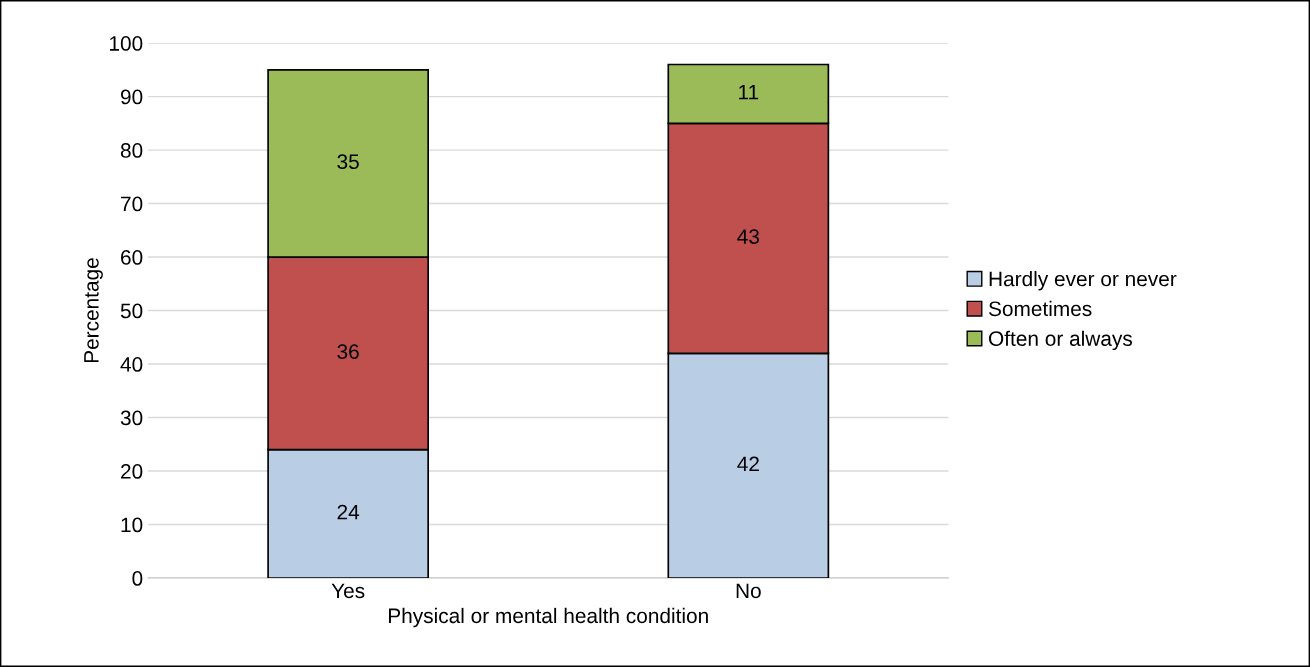 This screenshot has height=667, width=1310. Describe the element at coordinates (748, 591) in the screenshot. I see `x-tick-label: No` at that location.